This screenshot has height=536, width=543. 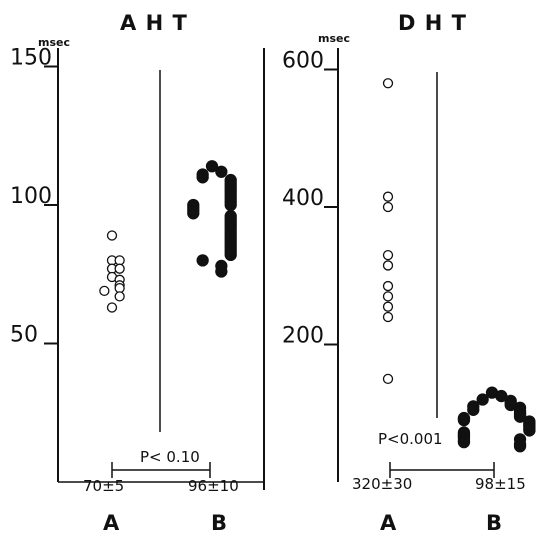 I want to click on panel-dht-title: D H T, so click(x=432, y=23).